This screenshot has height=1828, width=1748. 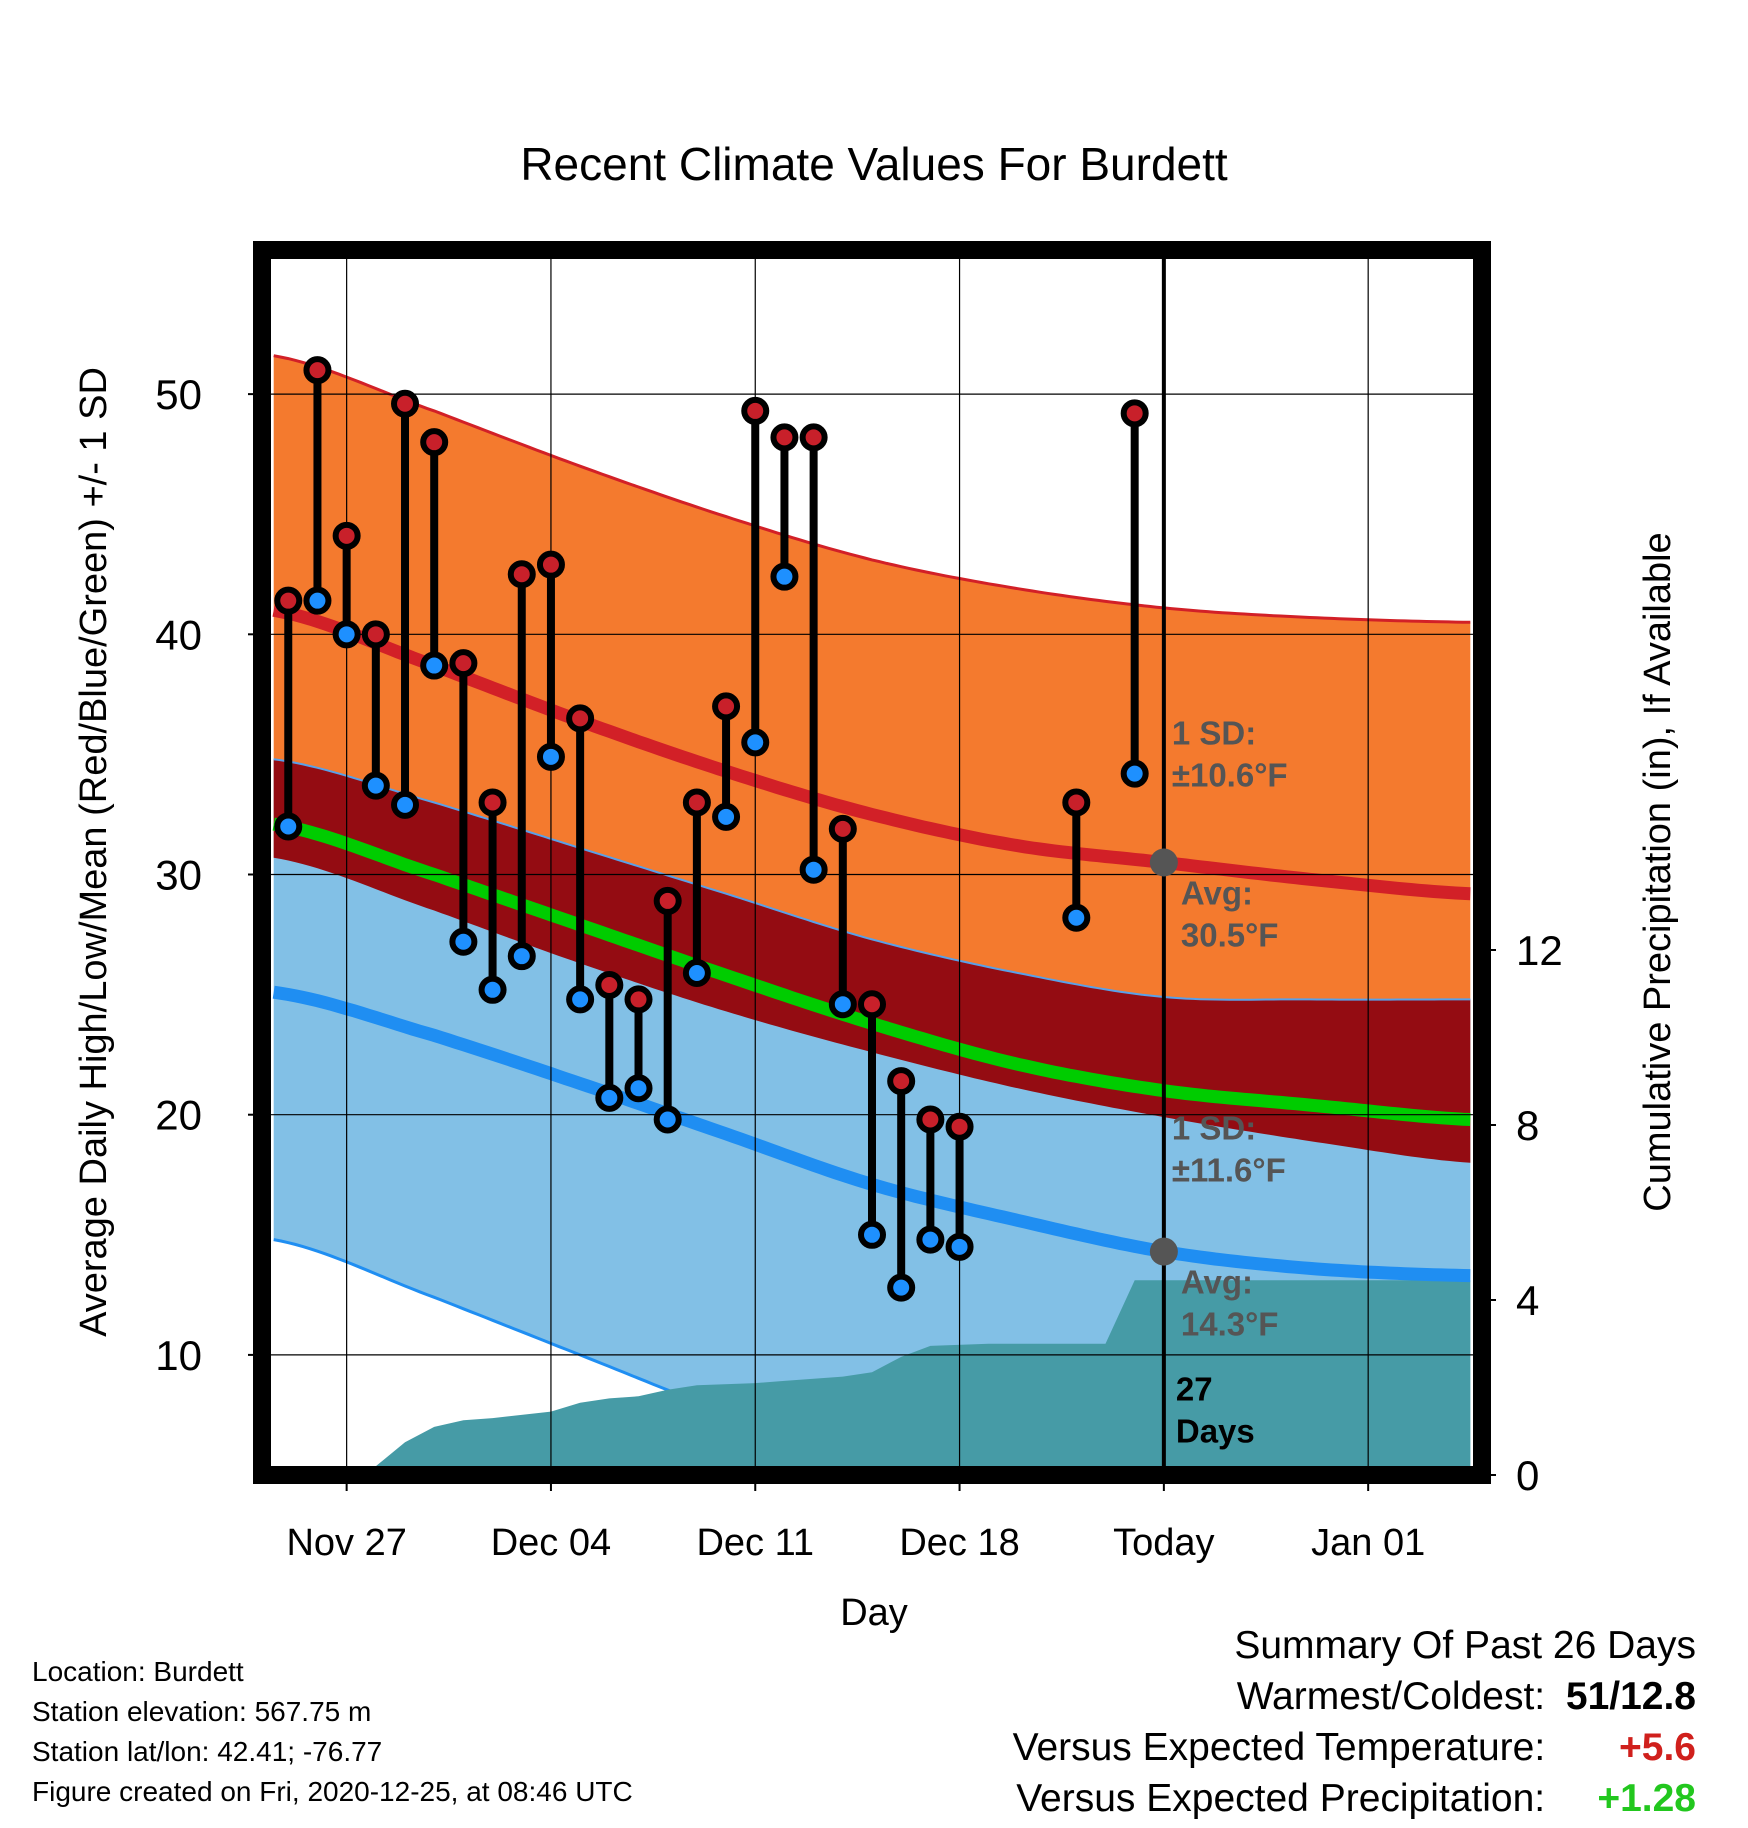 I want to click on summary-warmest: Warmest/Coldest: 51/12.8, so click(x=1354, y=1696).